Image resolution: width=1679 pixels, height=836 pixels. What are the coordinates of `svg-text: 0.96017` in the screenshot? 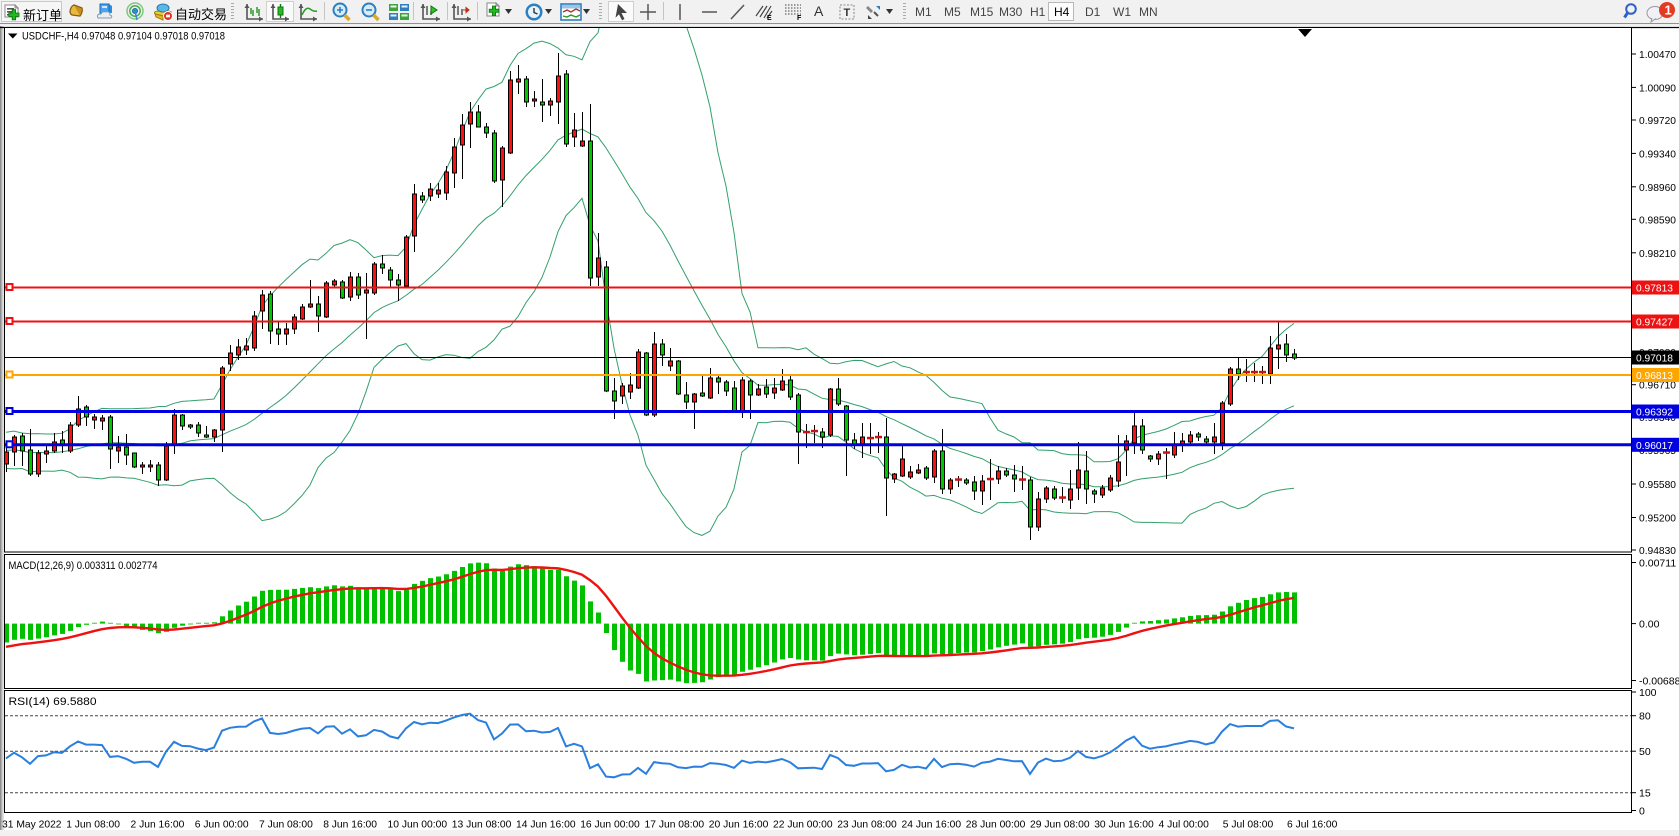 It's located at (1654, 446).